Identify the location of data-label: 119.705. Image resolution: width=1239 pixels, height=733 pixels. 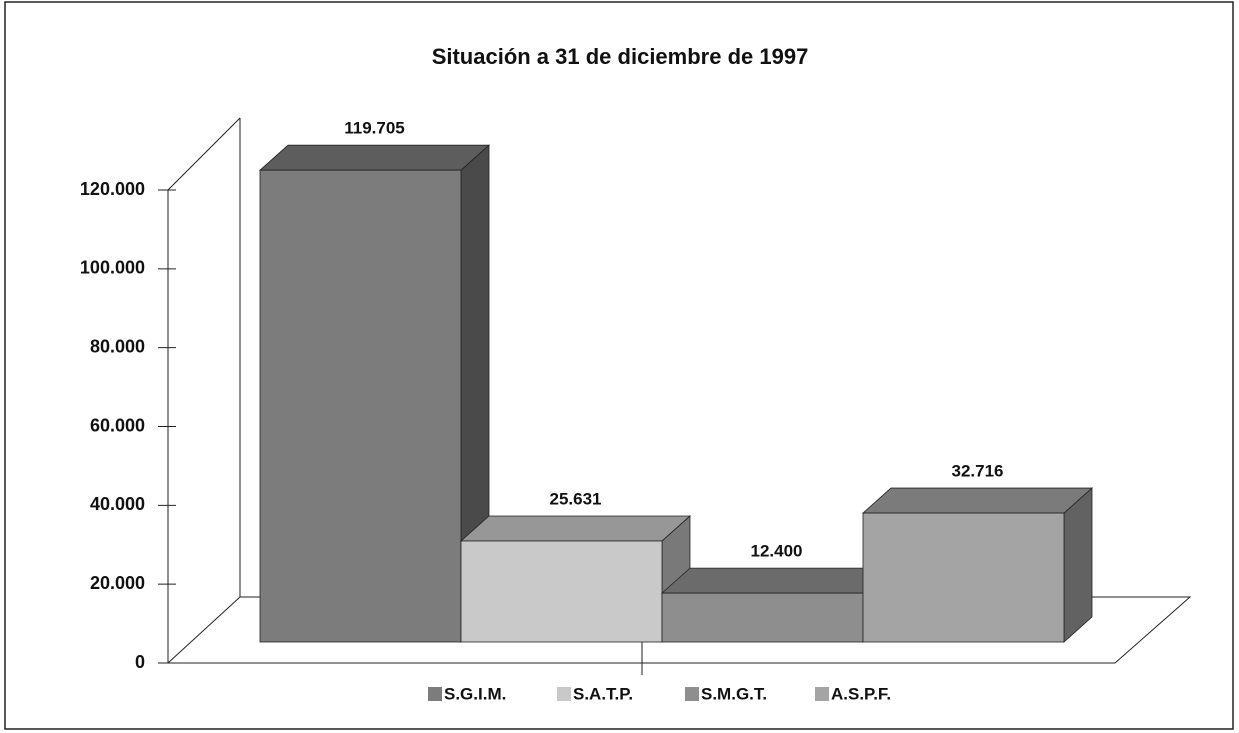
(374, 128).